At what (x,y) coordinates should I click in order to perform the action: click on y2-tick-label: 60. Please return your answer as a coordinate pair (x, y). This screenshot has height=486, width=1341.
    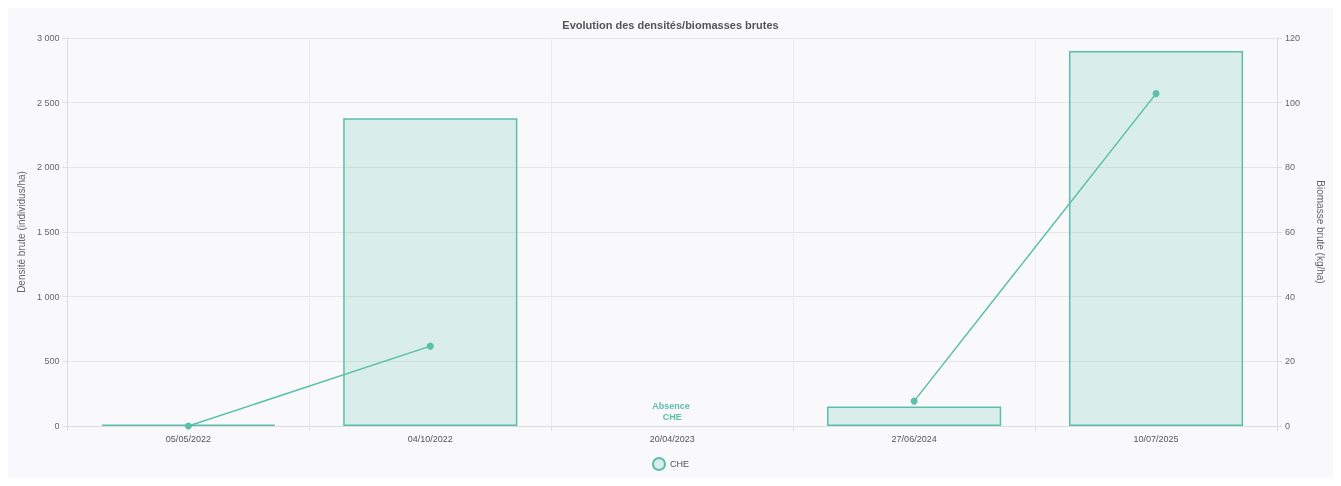
    Looking at the image, I should click on (1290, 232).